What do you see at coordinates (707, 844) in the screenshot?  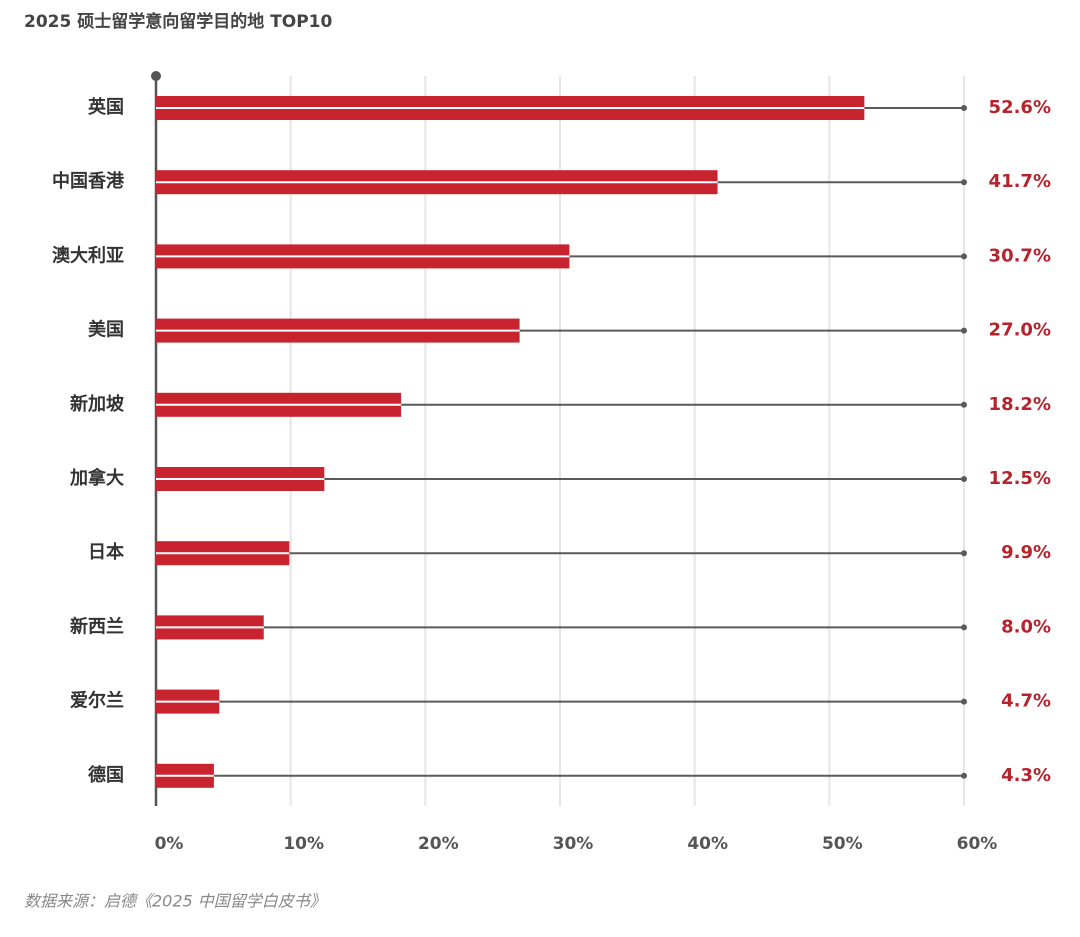 I see `x-tick-label: 40%` at bounding box center [707, 844].